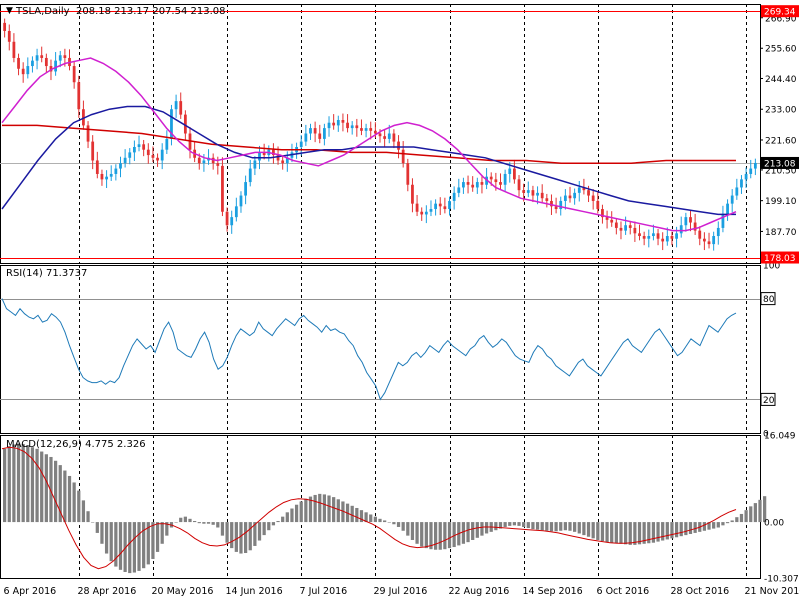 This screenshot has width=800, height=600. What do you see at coordinates (781, 19) in the screenshot?
I see `y-tick-label: 266.90` at bounding box center [781, 19].